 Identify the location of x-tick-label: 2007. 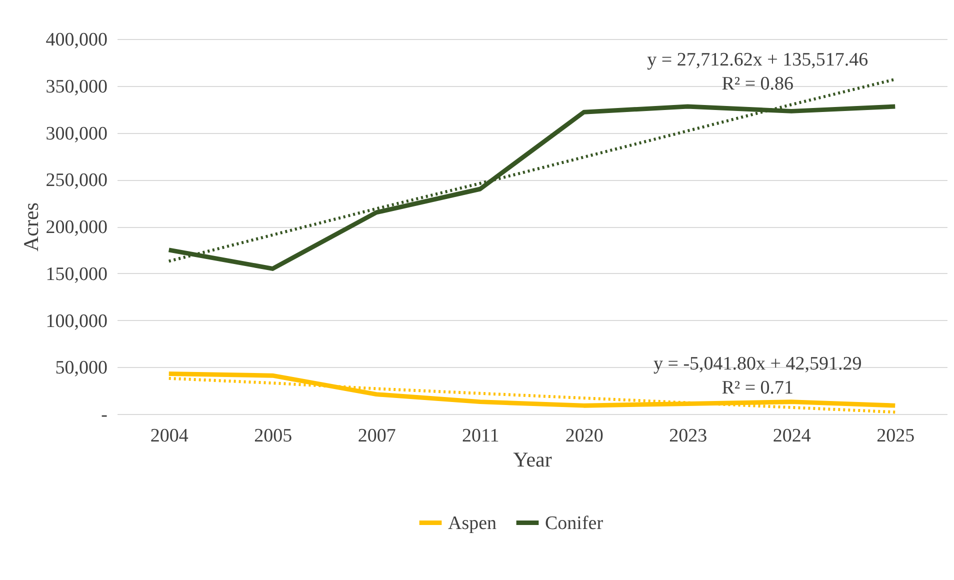
(377, 436).